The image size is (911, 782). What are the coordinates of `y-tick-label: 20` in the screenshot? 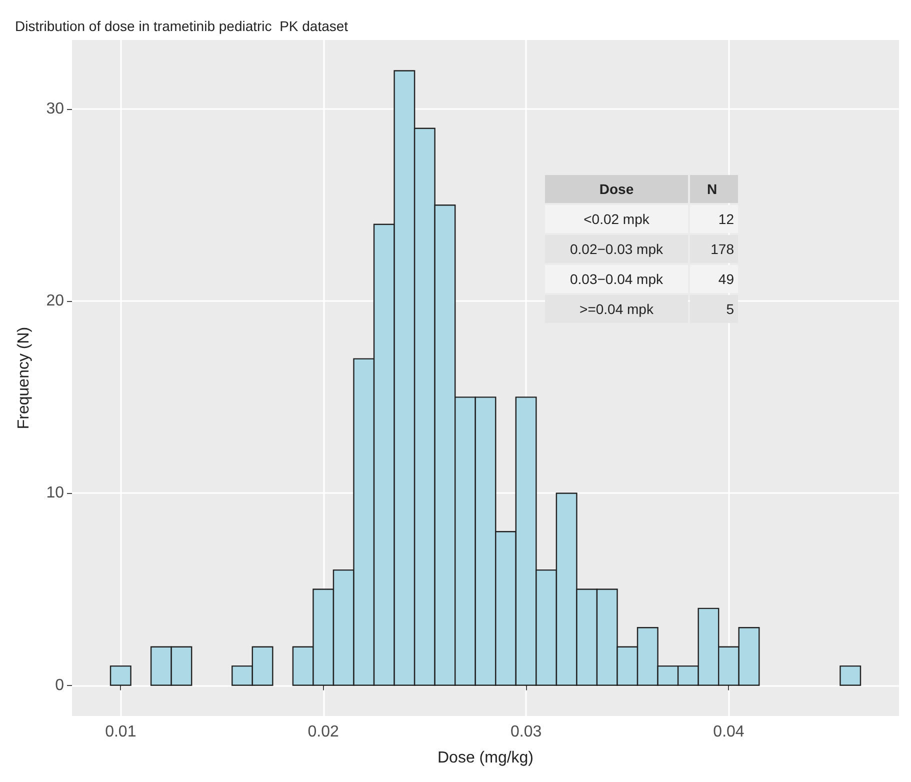 It's located at (55, 301).